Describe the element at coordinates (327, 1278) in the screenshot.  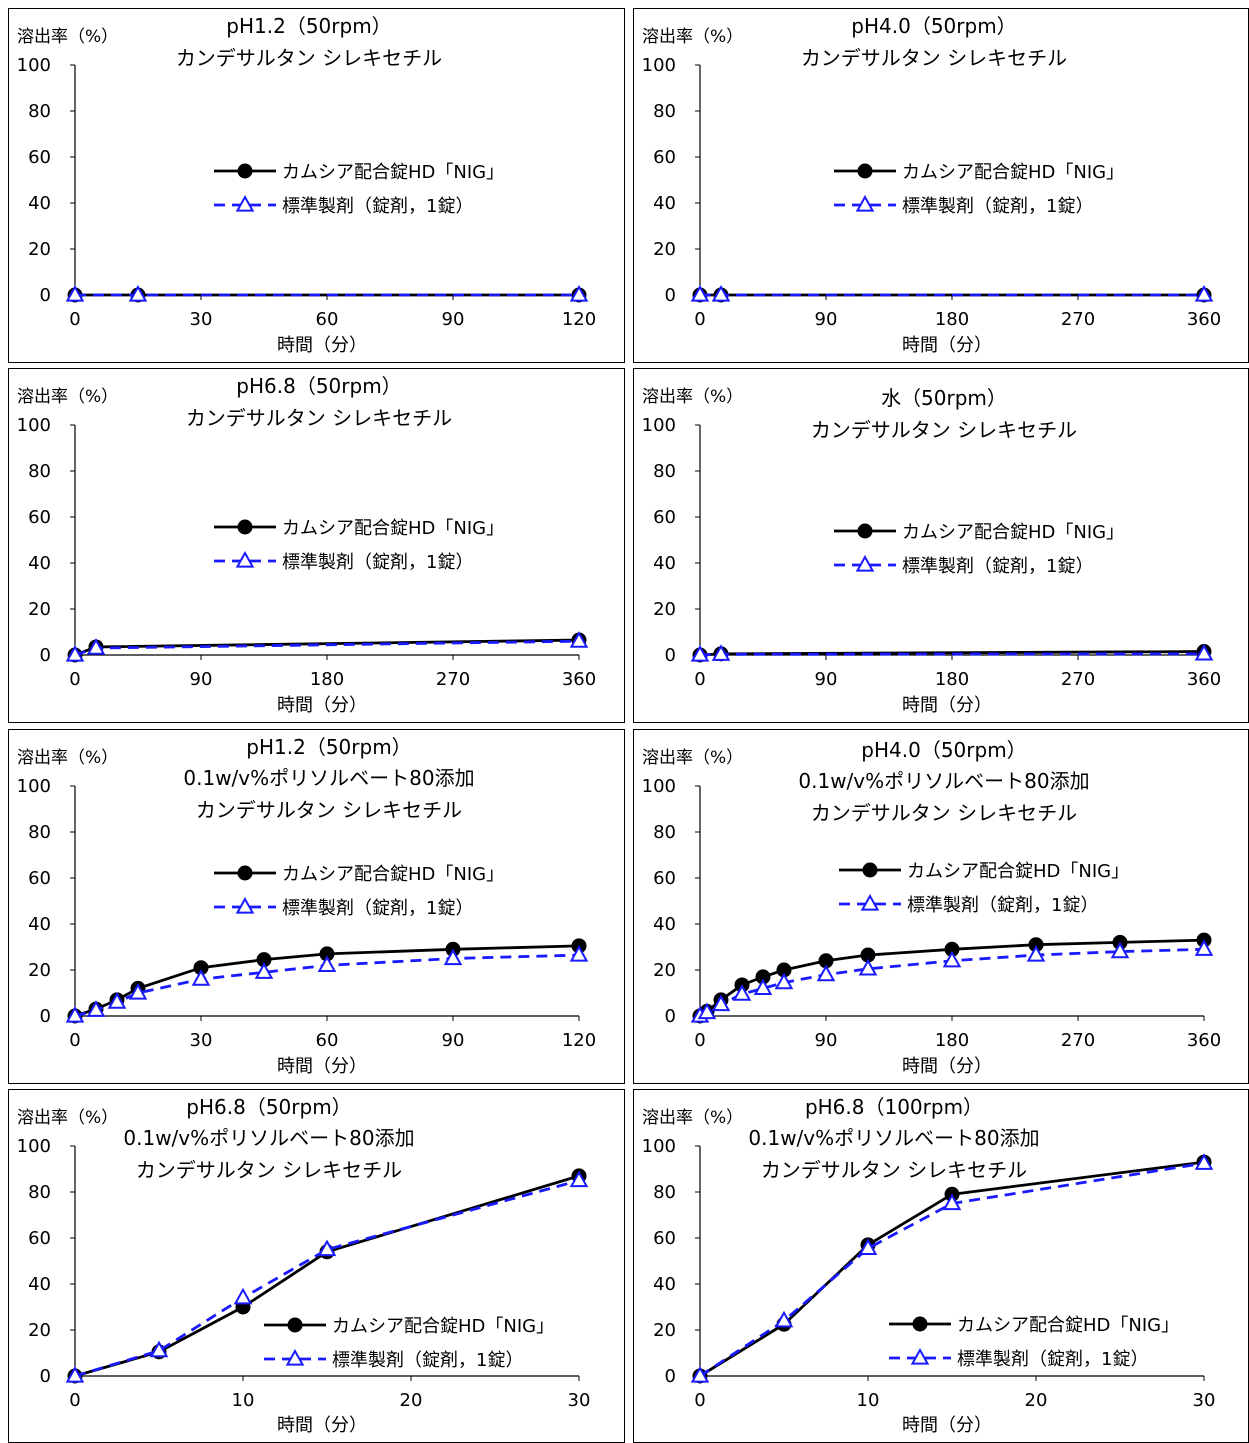
I see `series-line` at that location.